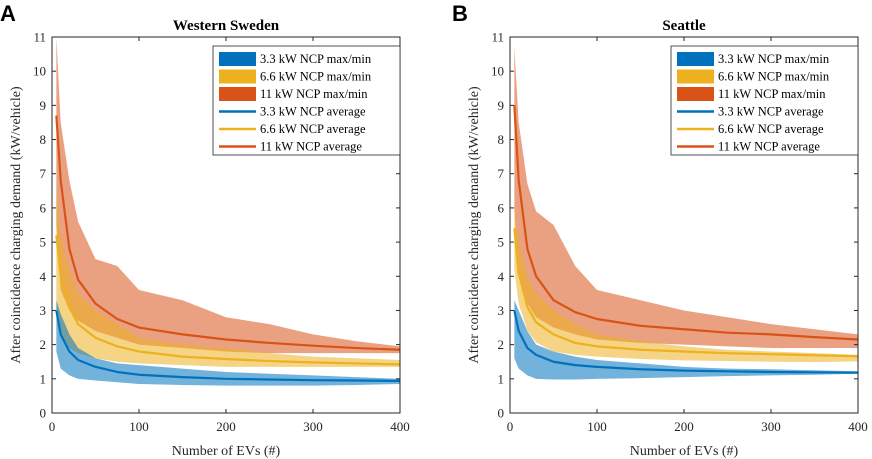  What do you see at coordinates (8, 13) in the screenshot?
I see `panel-label: A` at bounding box center [8, 13].